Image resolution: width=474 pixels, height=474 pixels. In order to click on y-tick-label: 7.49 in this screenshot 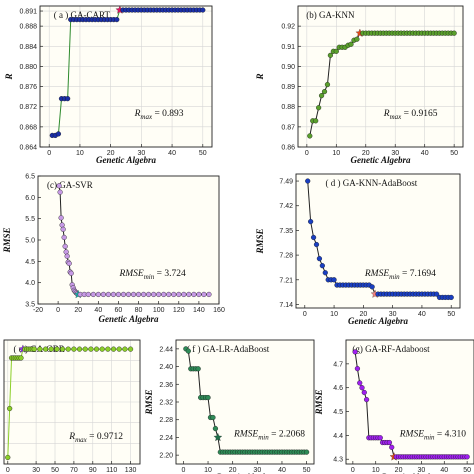, I will do `click(286, 182)`.